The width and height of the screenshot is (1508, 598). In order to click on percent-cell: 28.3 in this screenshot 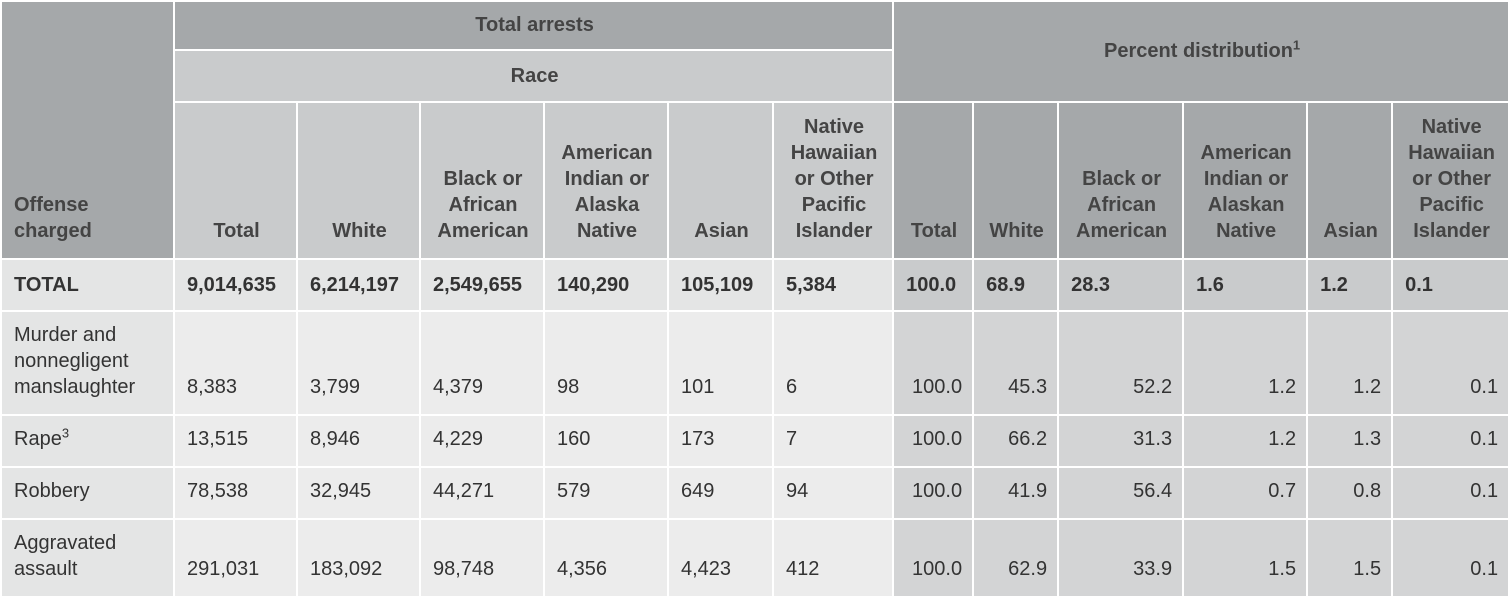, I will do `click(1121, 285)`.